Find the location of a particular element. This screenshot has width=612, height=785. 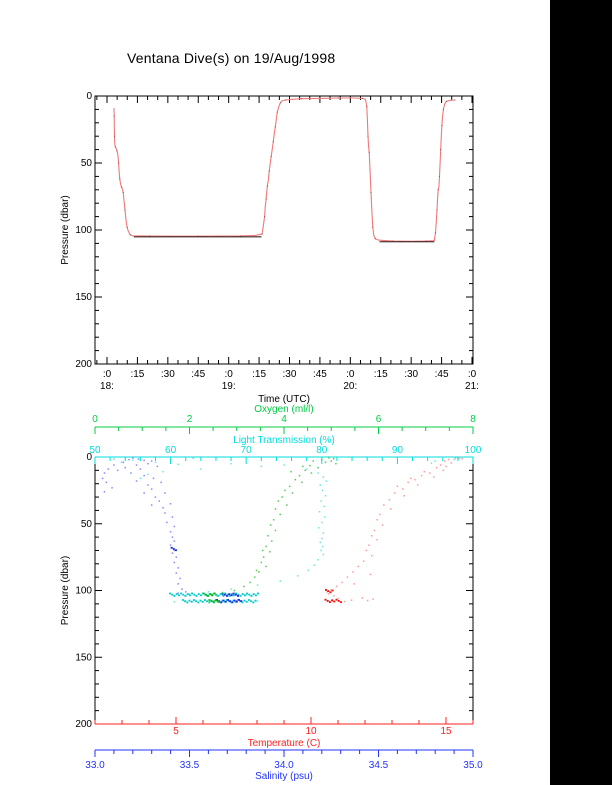

oxygen-tick-label: 6 is located at coordinates (379, 419).